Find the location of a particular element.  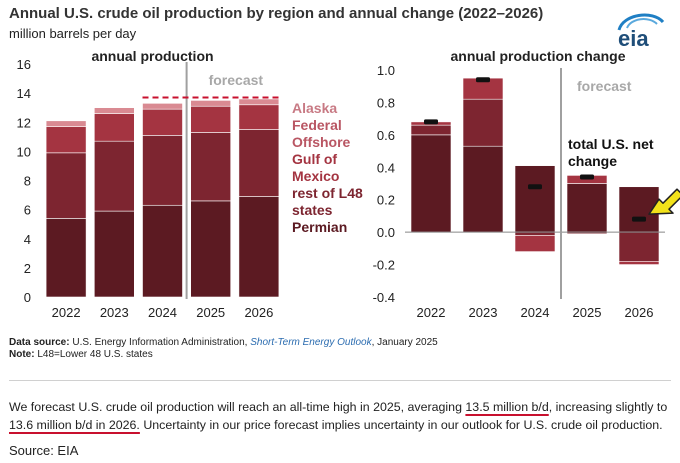

logo-text: eia is located at coordinates (633, 38).